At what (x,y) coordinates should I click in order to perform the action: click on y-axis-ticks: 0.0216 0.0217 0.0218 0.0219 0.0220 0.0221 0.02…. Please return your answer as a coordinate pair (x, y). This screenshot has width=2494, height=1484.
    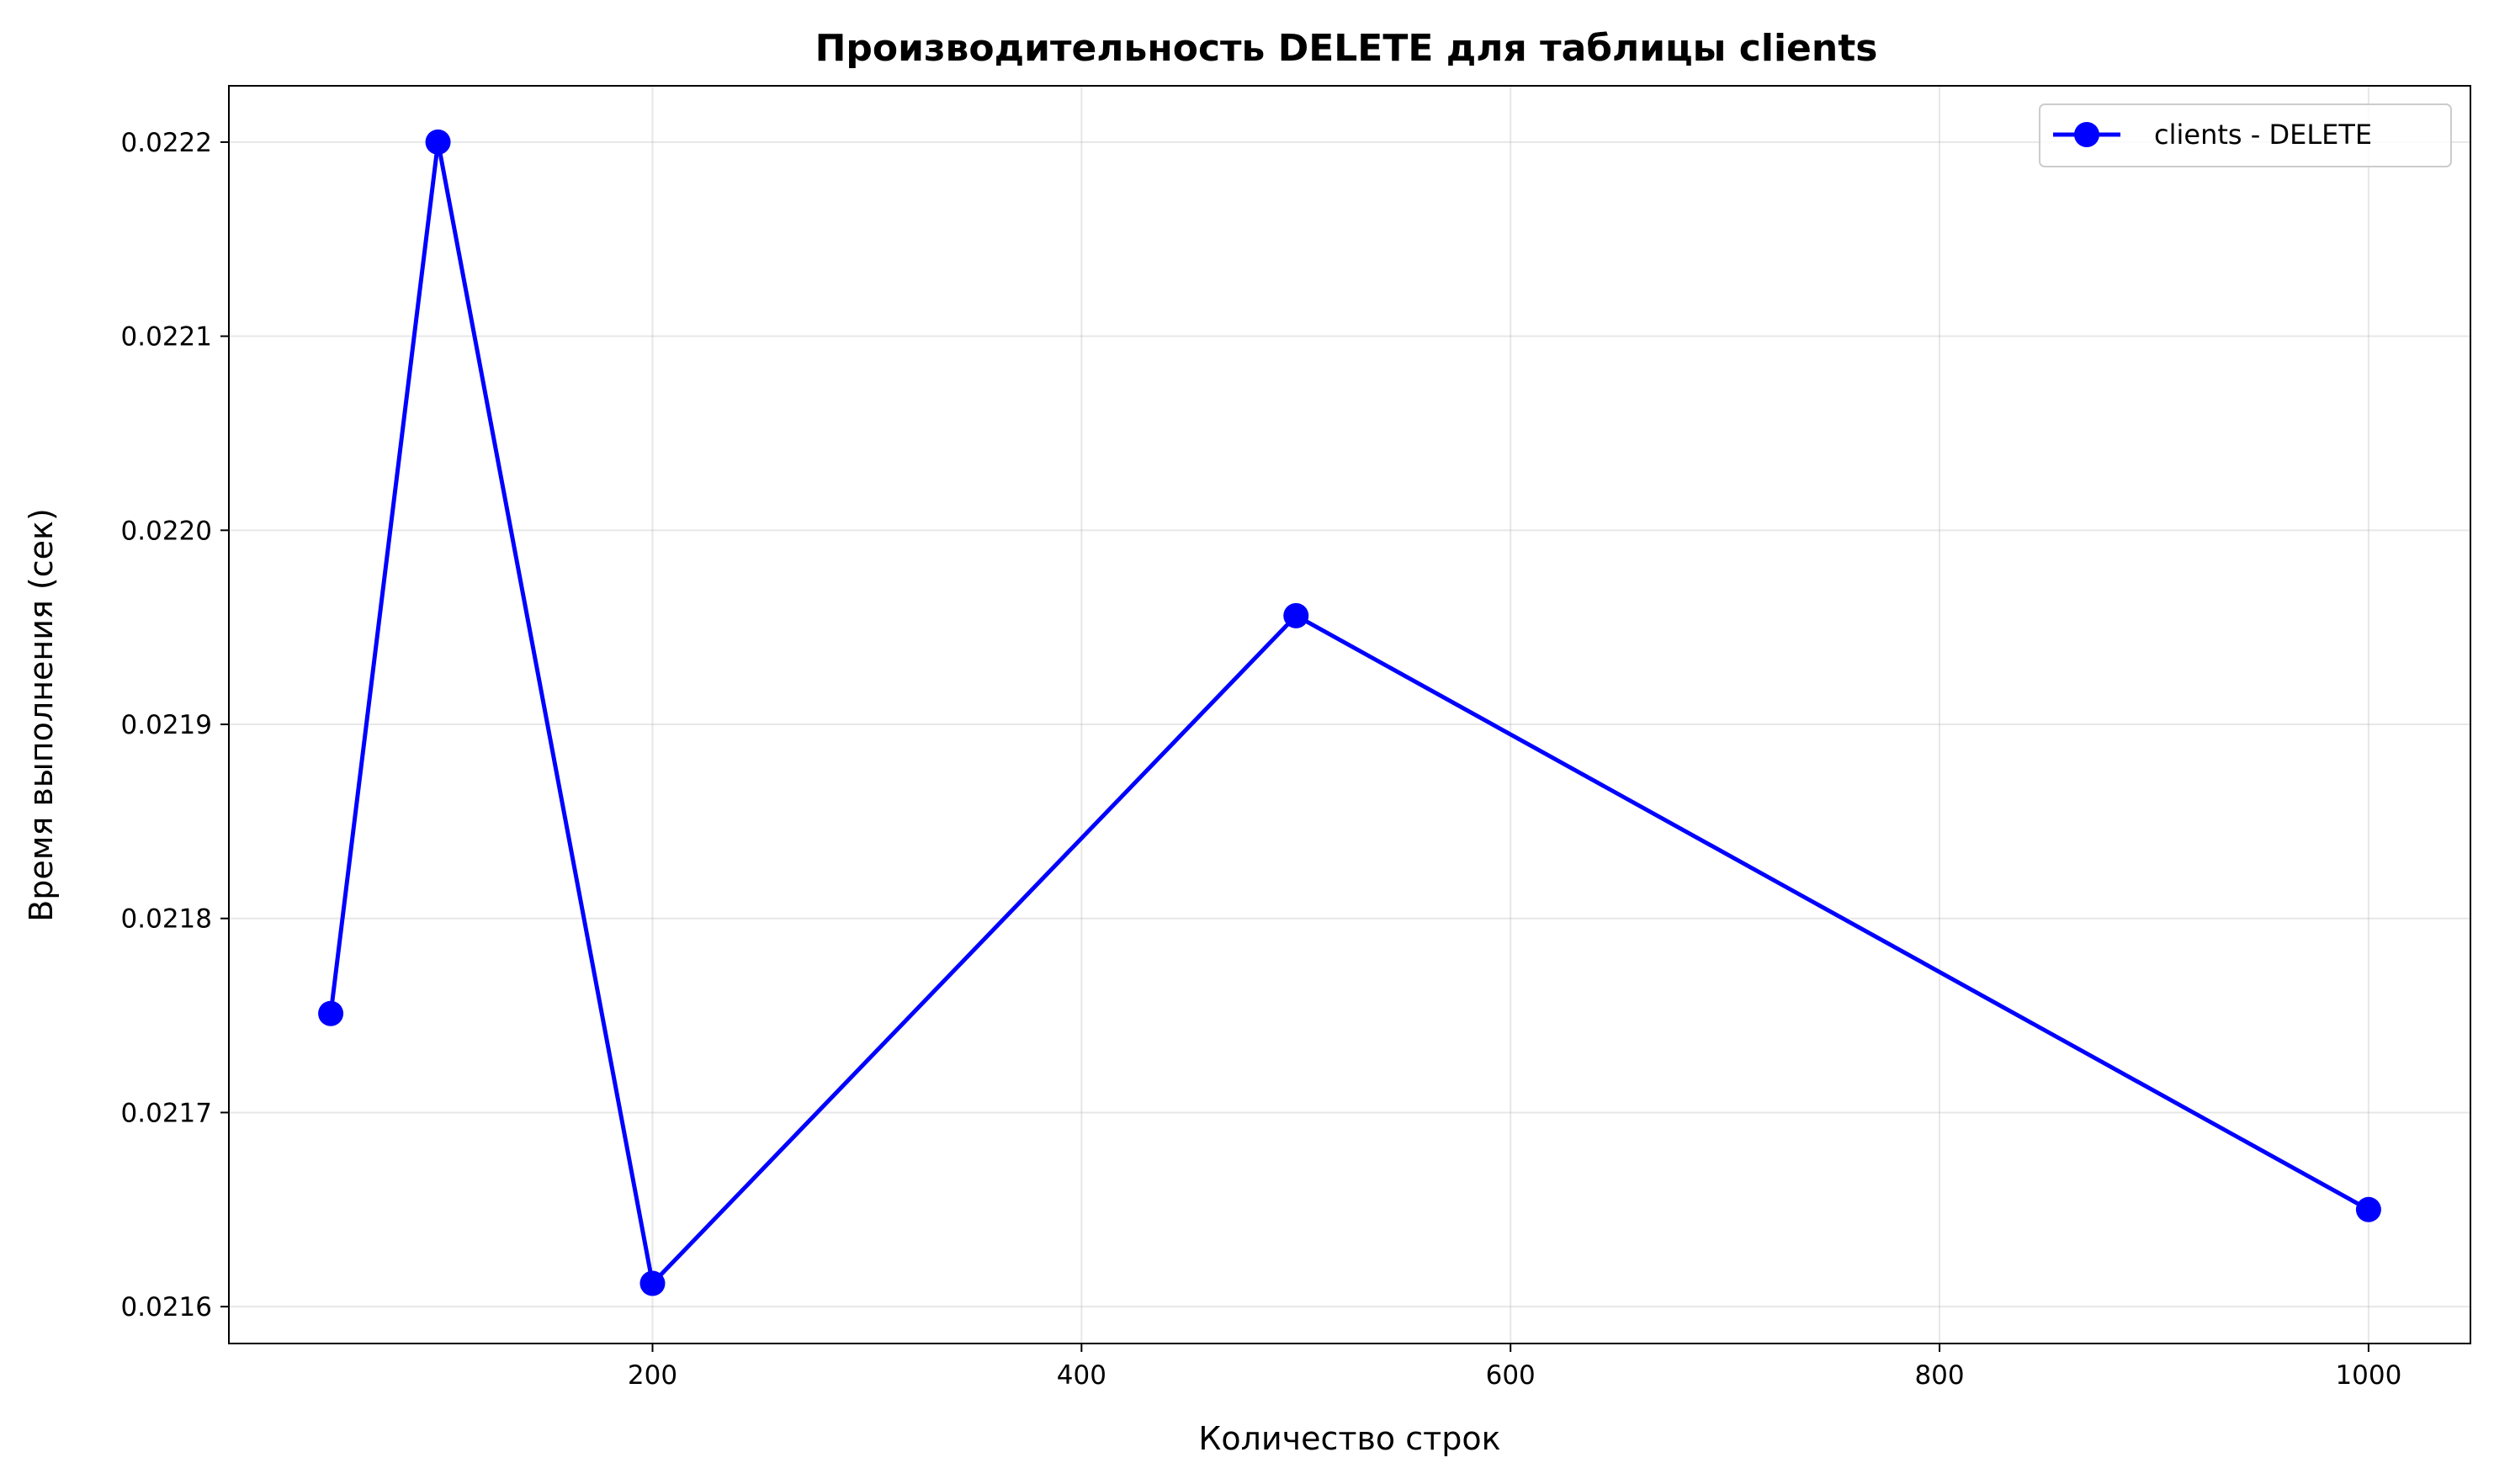
    Looking at the image, I should click on (175, 725).